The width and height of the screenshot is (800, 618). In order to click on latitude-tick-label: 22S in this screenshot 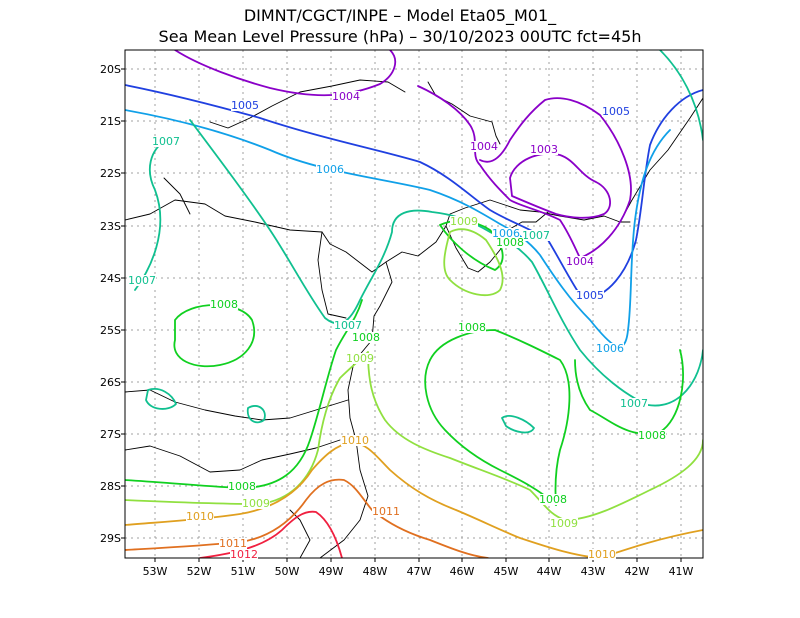, I will do `click(110, 173)`.